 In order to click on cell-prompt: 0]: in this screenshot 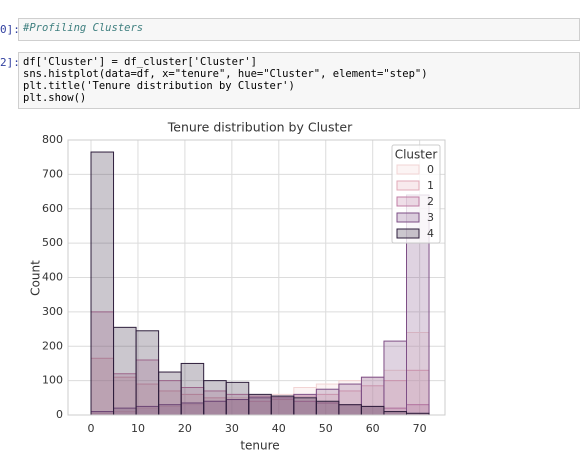, I will do `click(10, 29)`.